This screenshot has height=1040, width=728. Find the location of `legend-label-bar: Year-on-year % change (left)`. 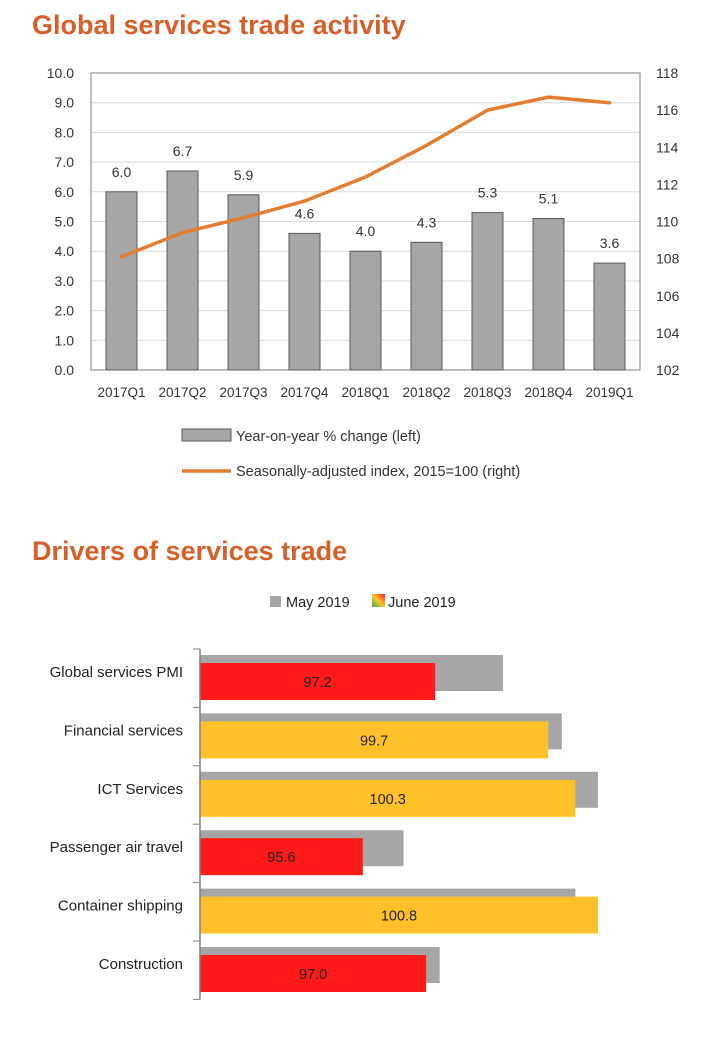

legend-label-bar: Year-on-year % change (left) is located at coordinates (328, 437).